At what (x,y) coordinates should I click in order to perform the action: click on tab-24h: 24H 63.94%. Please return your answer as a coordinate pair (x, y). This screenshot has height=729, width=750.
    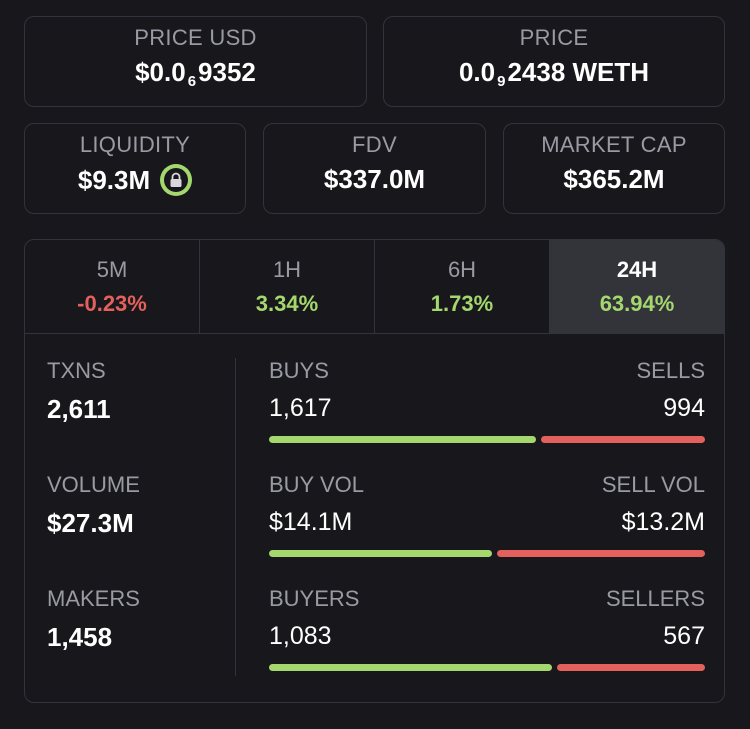
    Looking at the image, I should click on (637, 286).